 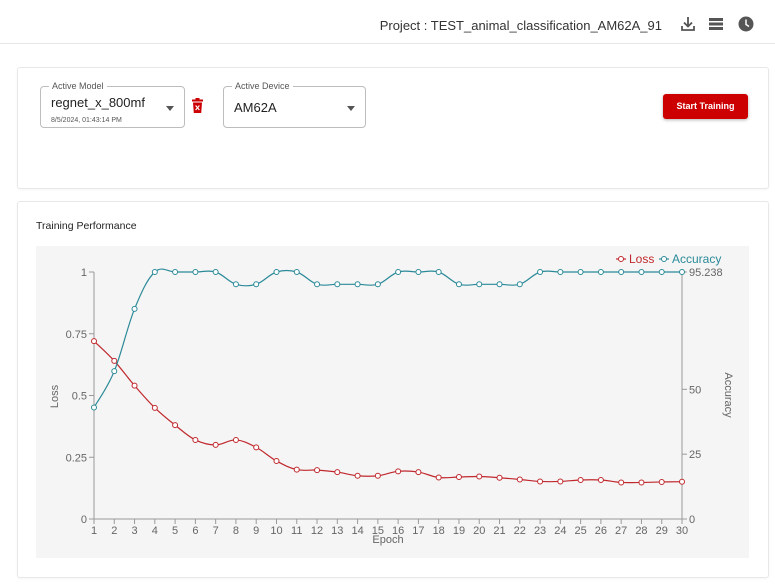 What do you see at coordinates (716, 24) in the screenshot?
I see `list-icon` at bounding box center [716, 24].